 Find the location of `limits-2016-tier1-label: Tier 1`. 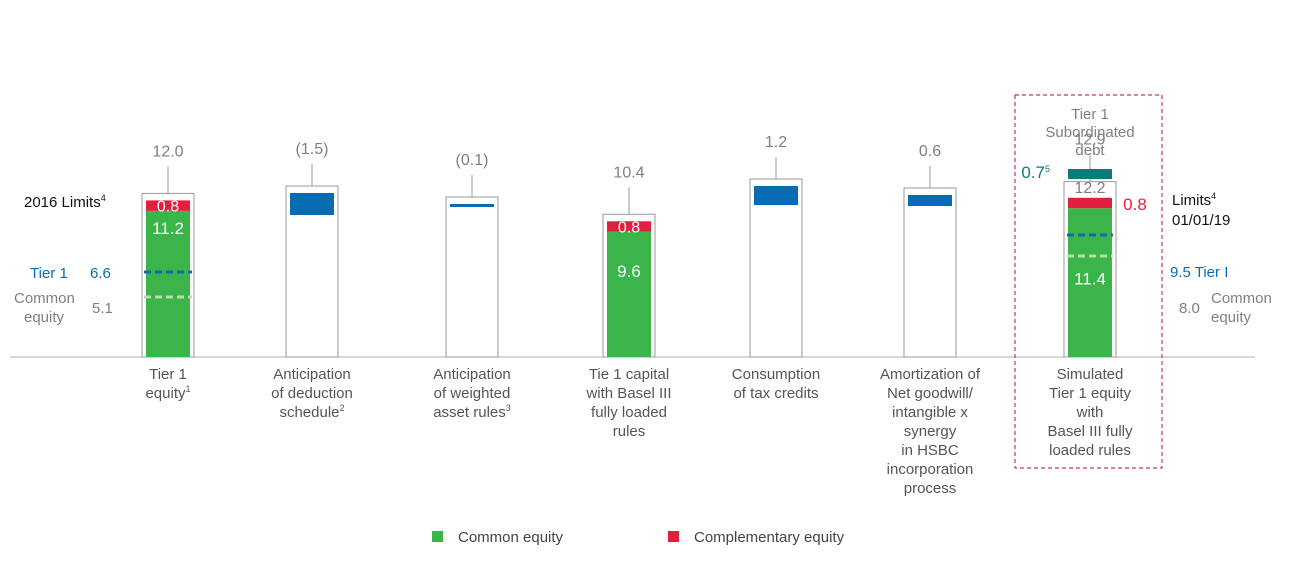

limits-2016-tier1-label: Tier 1 is located at coordinates (49, 273).